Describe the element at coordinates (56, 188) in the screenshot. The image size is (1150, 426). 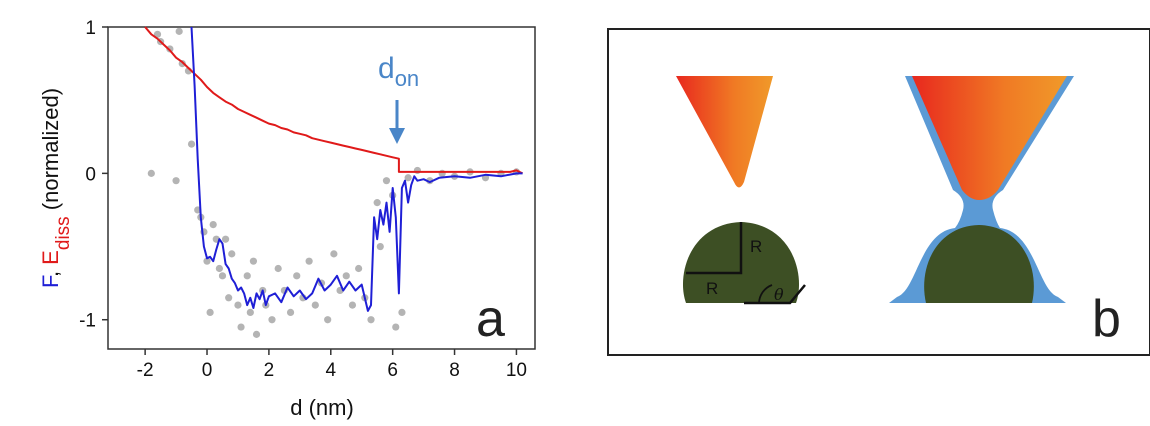
I see `y-axis-title: F, Ediss (normalized)` at that location.